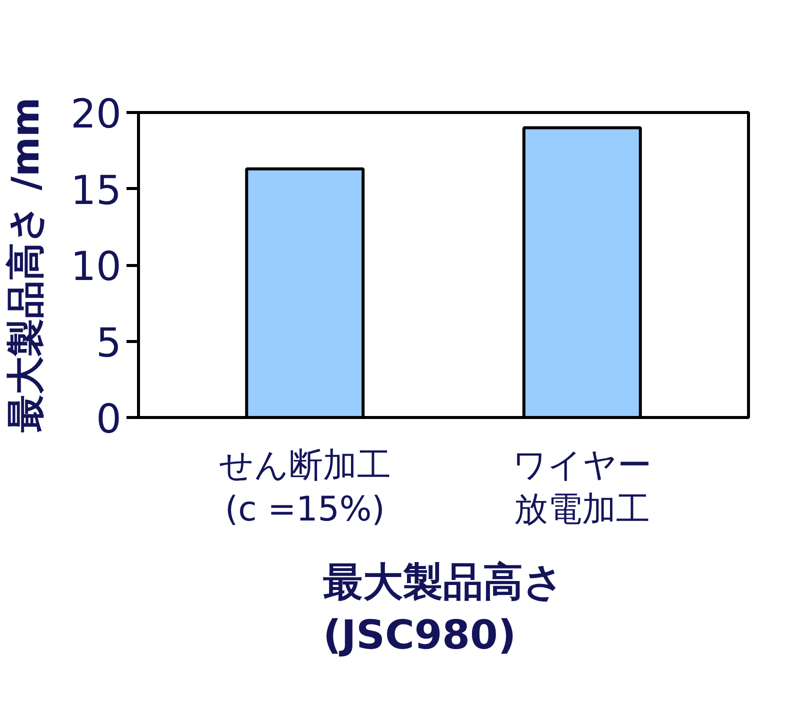 Image resolution: width=807 pixels, height=725 pixels. Describe the element at coordinates (96, 191) in the screenshot. I see `y-tick-label: 15` at that location.